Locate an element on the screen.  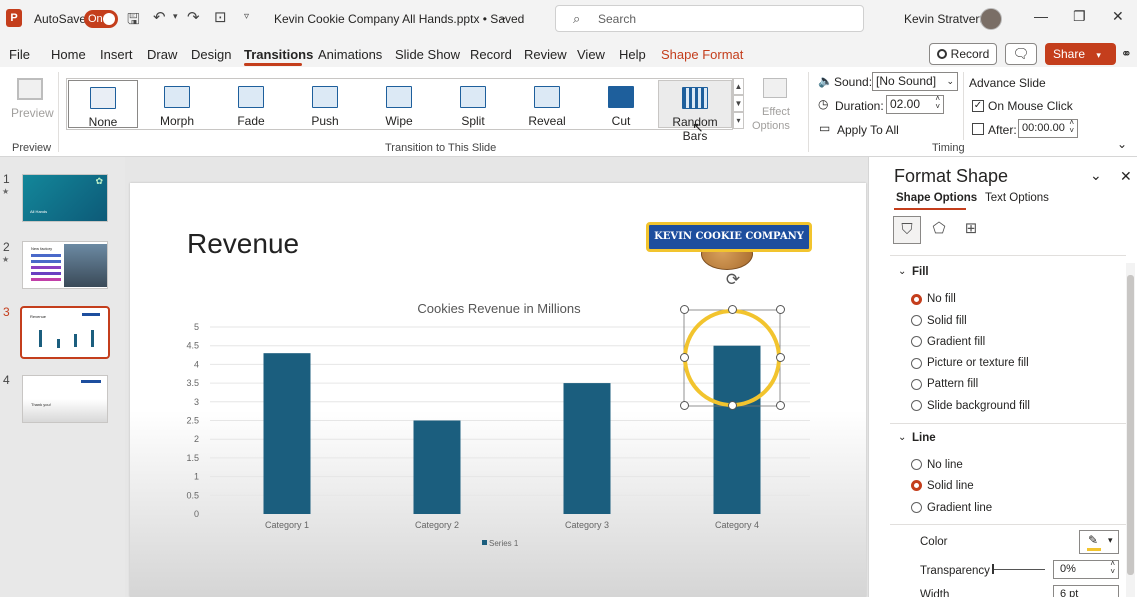
menu-insert: Insert is located at coordinates (116, 54).